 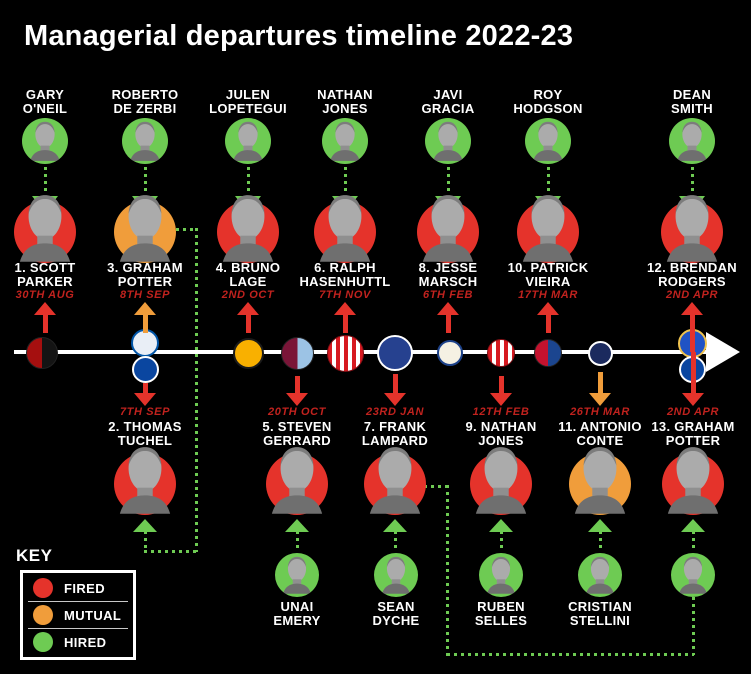 I want to click on hired-manager-nathan-jones-name-line: NATHAN, so click(x=345, y=94).